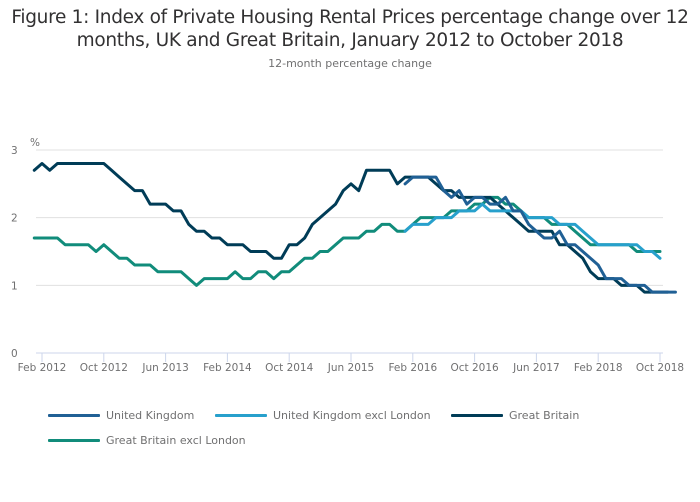 The height and width of the screenshot is (502, 700). Describe the element at coordinates (227, 368) in the screenshot. I see `x-tick-label: Feb 2014` at that location.